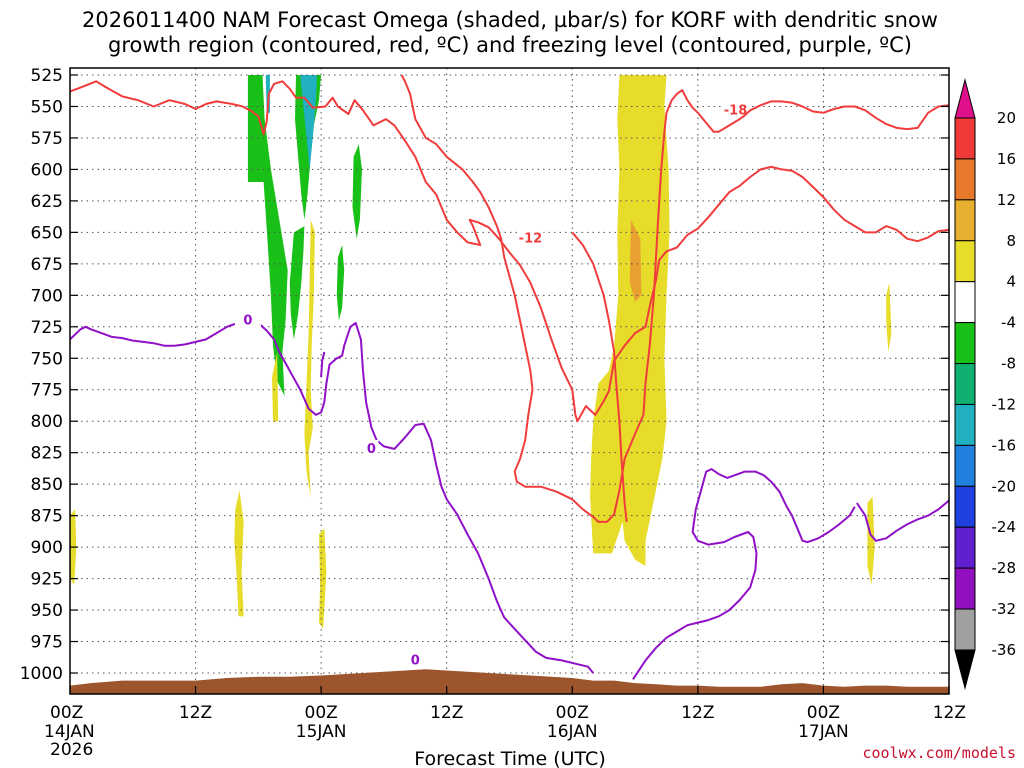  I want to click on x-tick-year-0: 2026, so click(71, 750).